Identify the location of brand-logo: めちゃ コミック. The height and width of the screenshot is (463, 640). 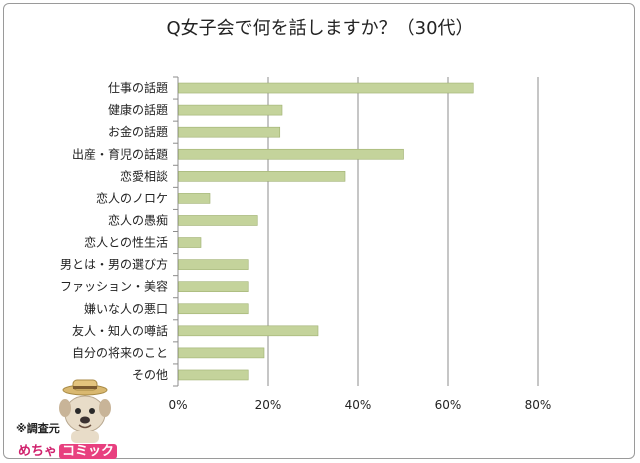
(68, 449).